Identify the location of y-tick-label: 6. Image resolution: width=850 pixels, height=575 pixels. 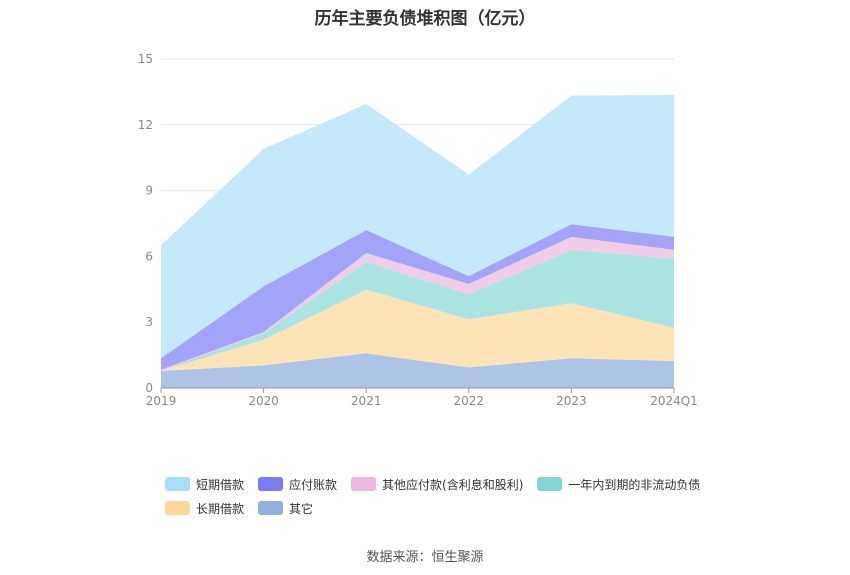
(149, 256).